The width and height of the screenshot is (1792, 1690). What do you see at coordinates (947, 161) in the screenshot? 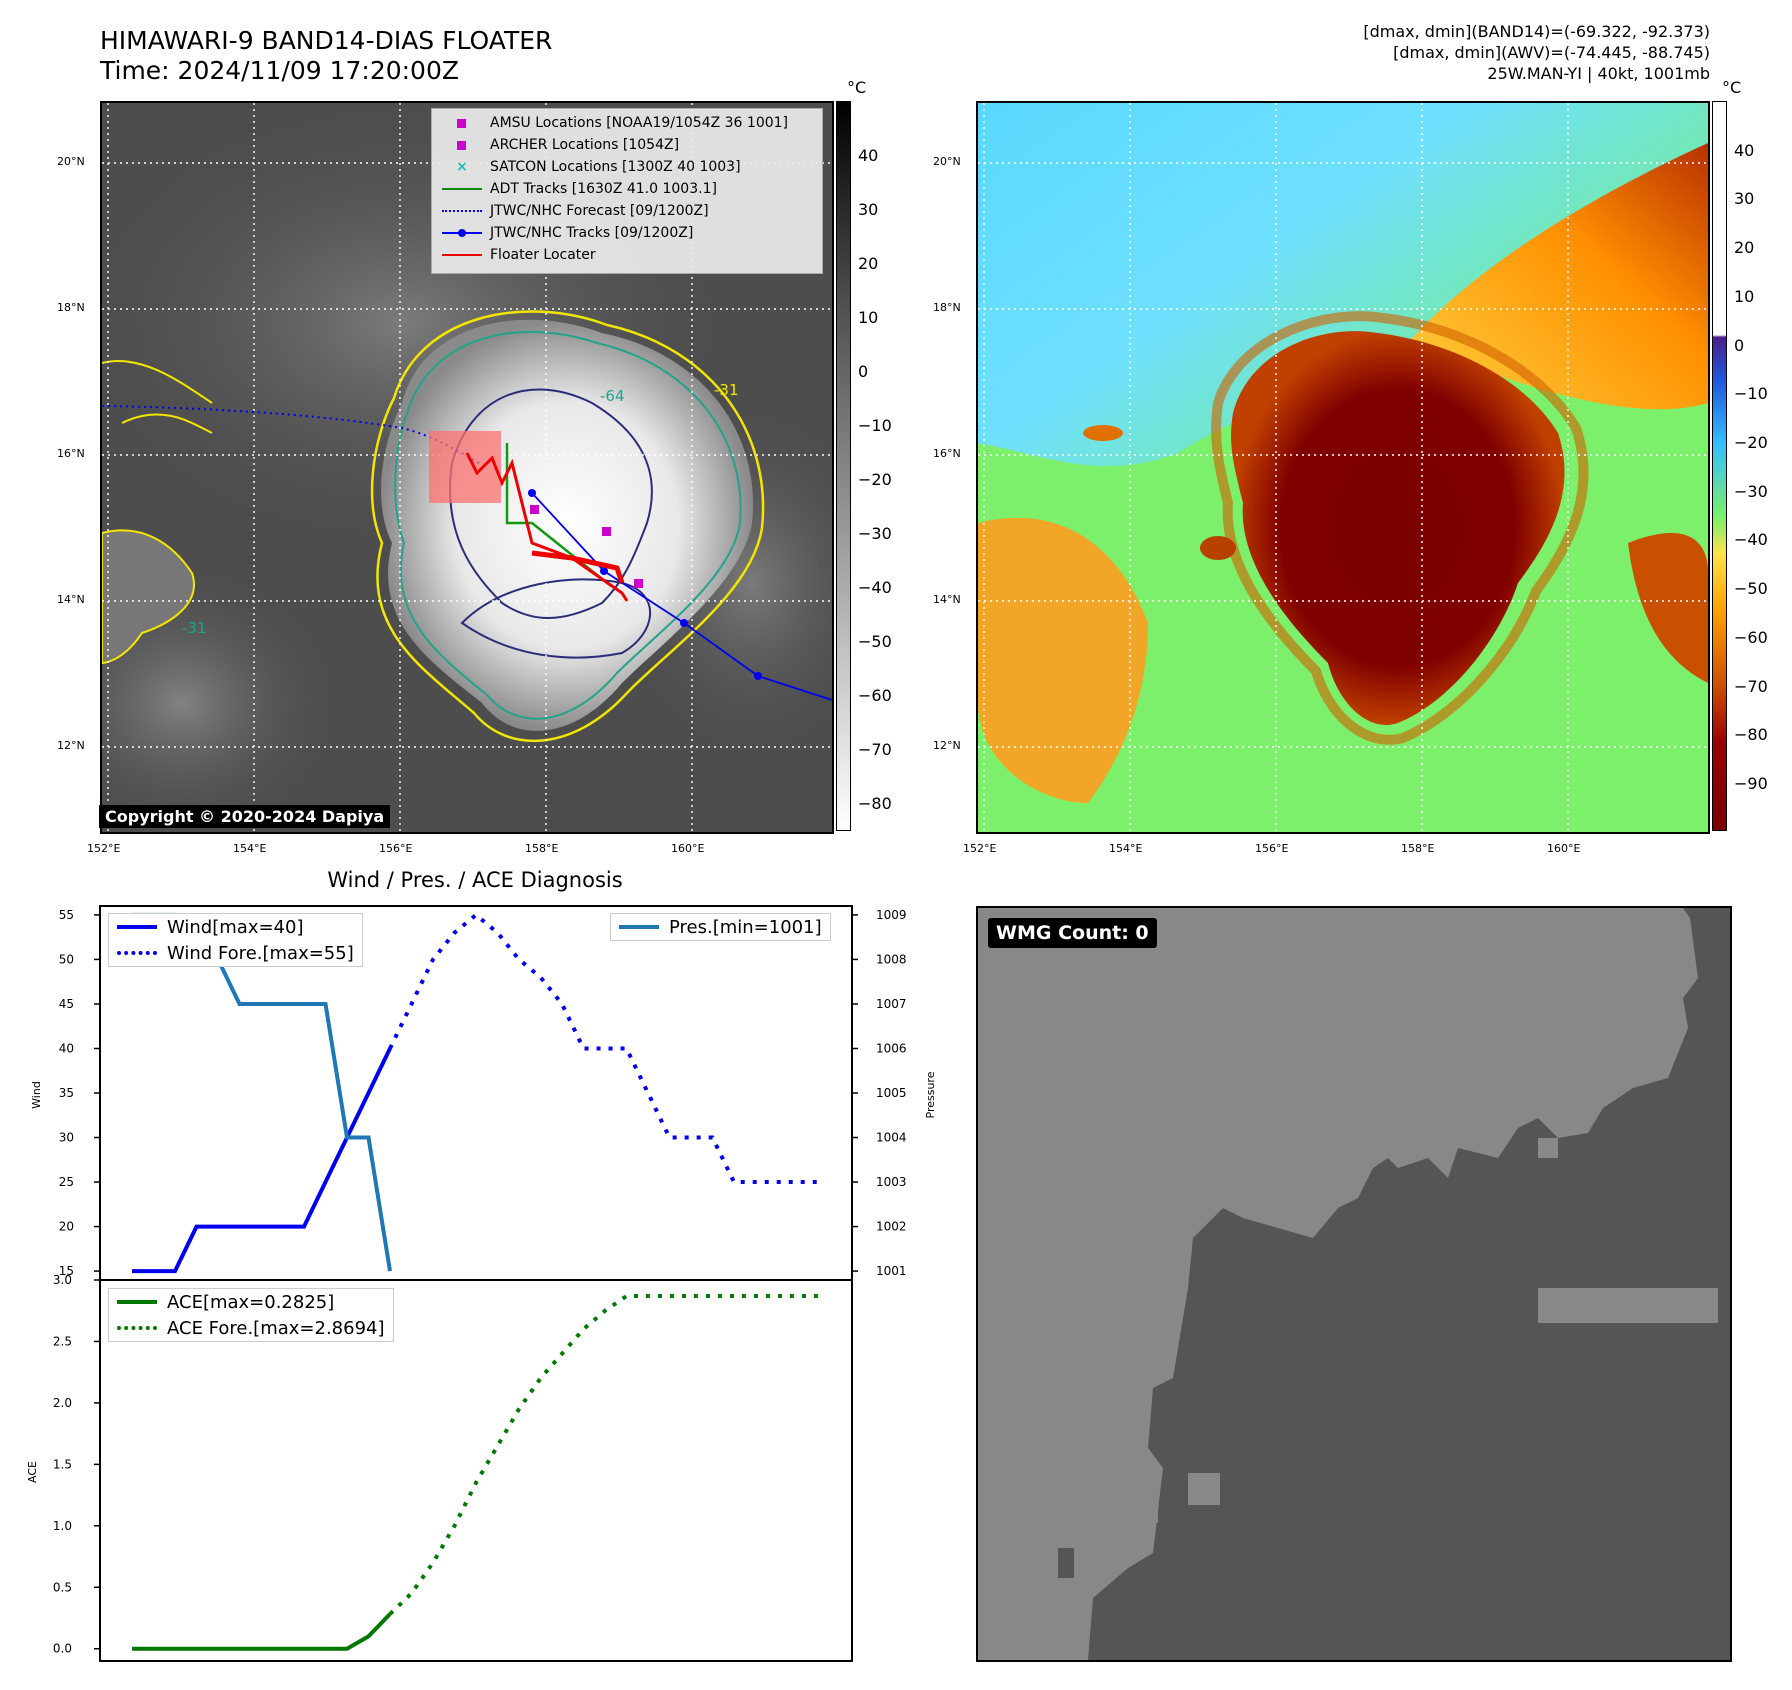
I see `lat-label-20n-right: 20°N` at bounding box center [947, 161].